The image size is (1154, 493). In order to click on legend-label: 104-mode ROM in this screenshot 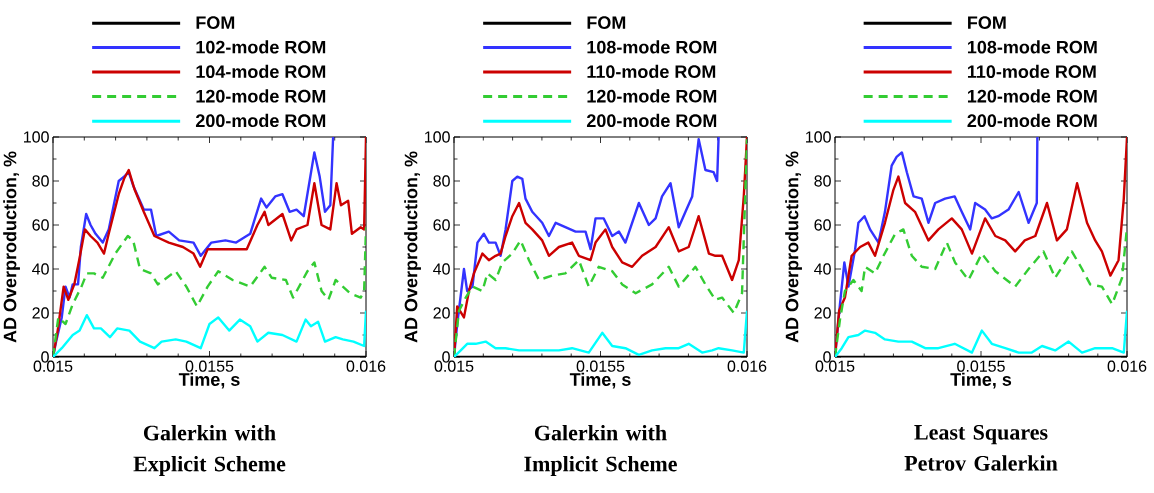, I will do `click(261, 71)`.